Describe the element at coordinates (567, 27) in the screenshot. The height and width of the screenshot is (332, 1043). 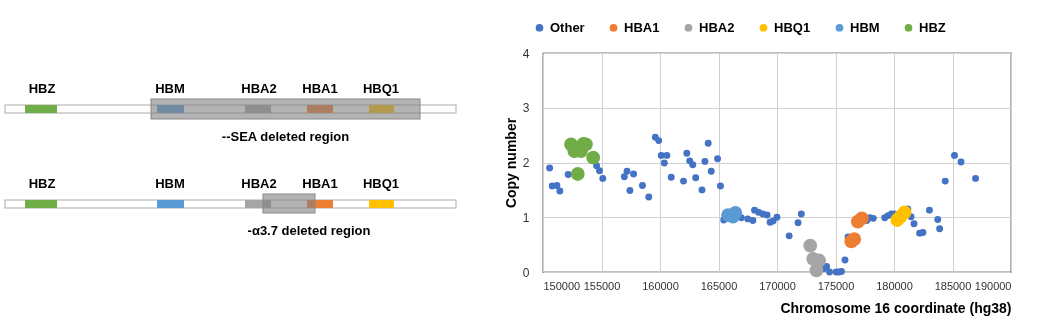
I see `legend-label: Other` at that location.